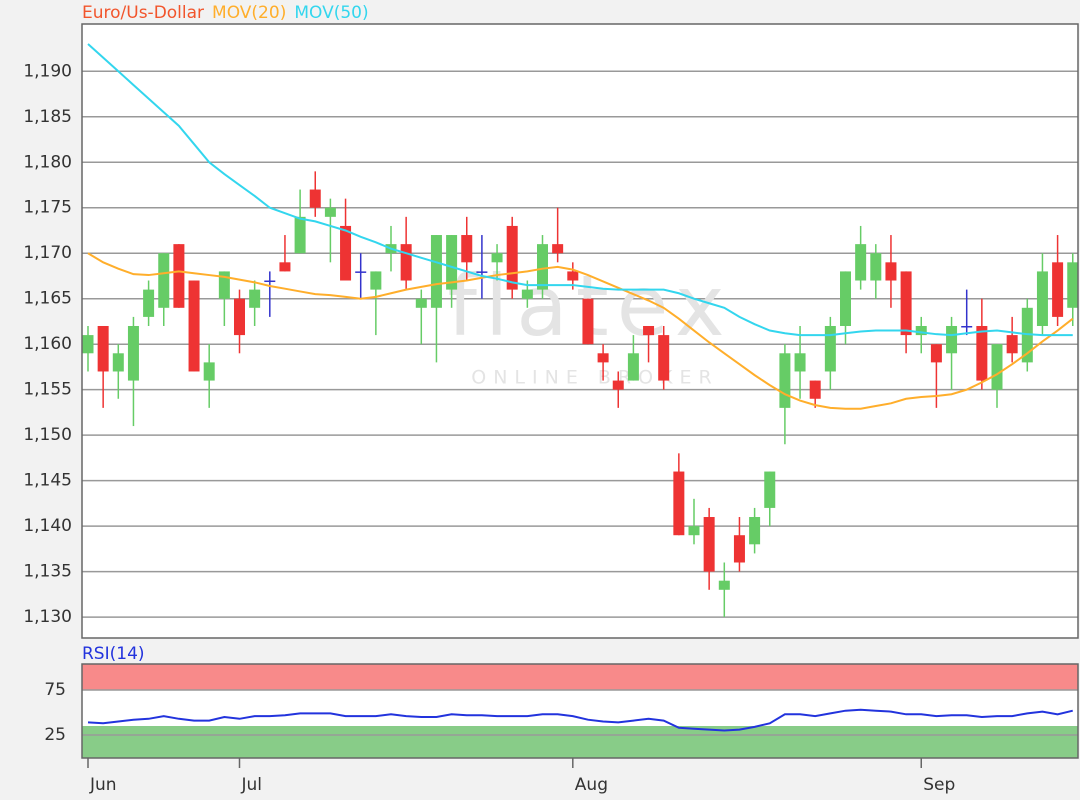 This screenshot has height=800, width=1080. I want to click on y-tick-label: 75, so click(55, 690).